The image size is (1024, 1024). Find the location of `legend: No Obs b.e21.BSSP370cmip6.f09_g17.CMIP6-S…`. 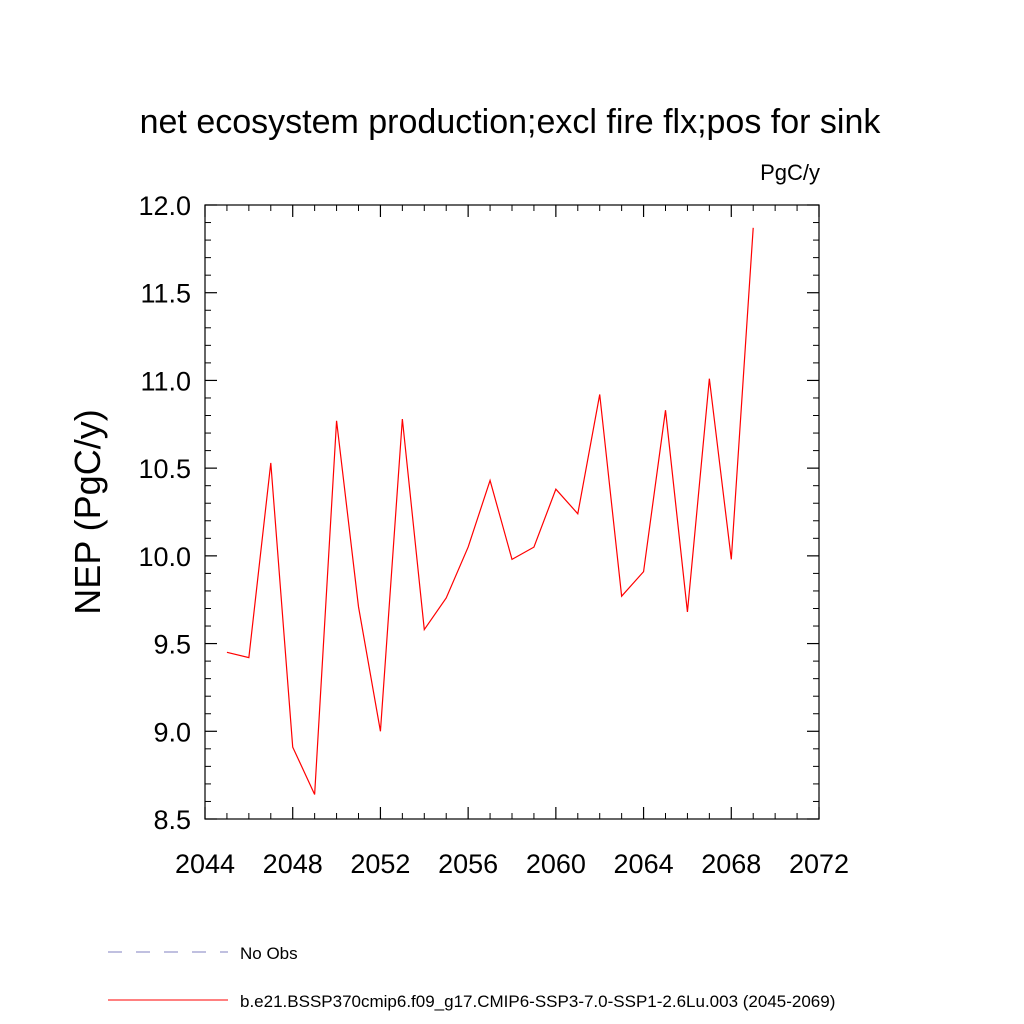

legend: No Obs b.e21.BSSP370cmip6.f09_g17.CMIP6-S… is located at coordinates (471, 977).